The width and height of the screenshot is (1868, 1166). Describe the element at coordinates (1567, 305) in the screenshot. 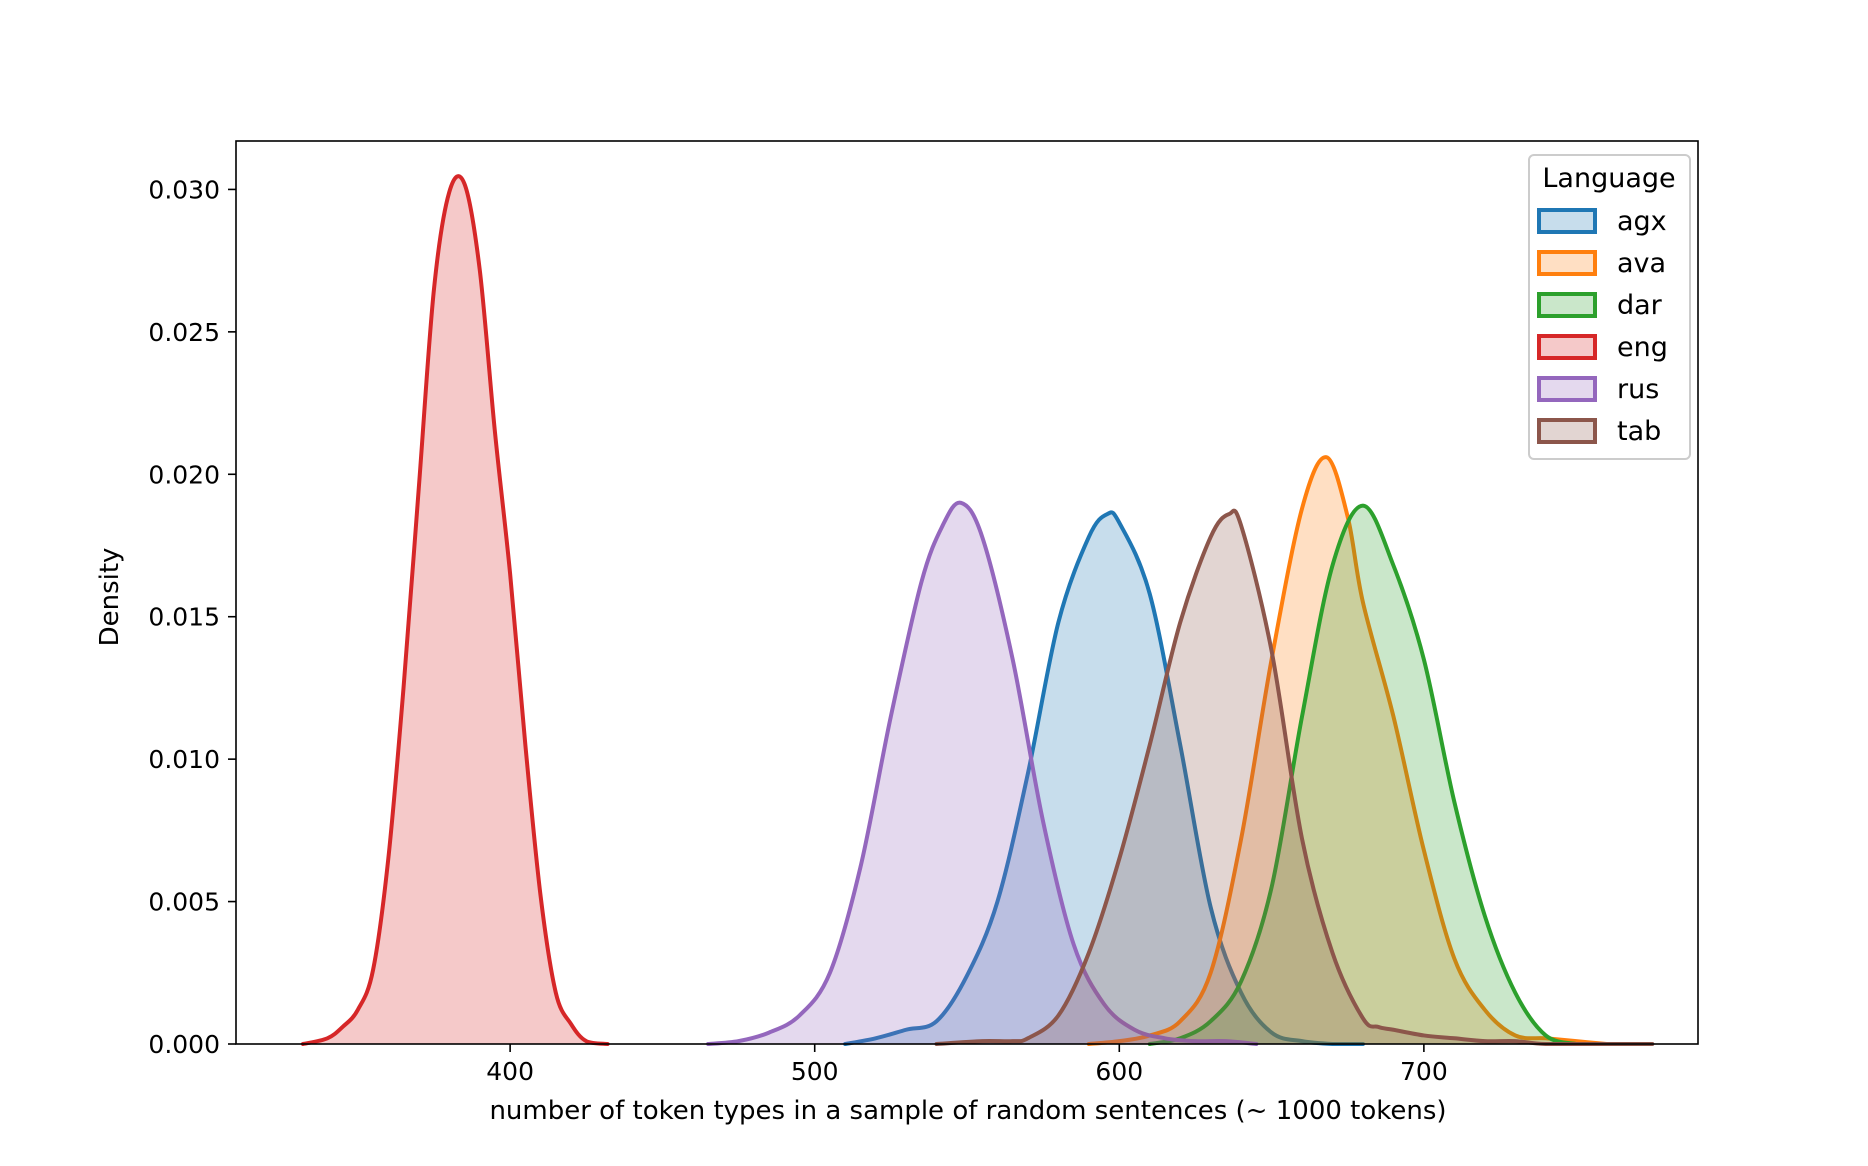

I see `legend-swatch-dar` at that location.